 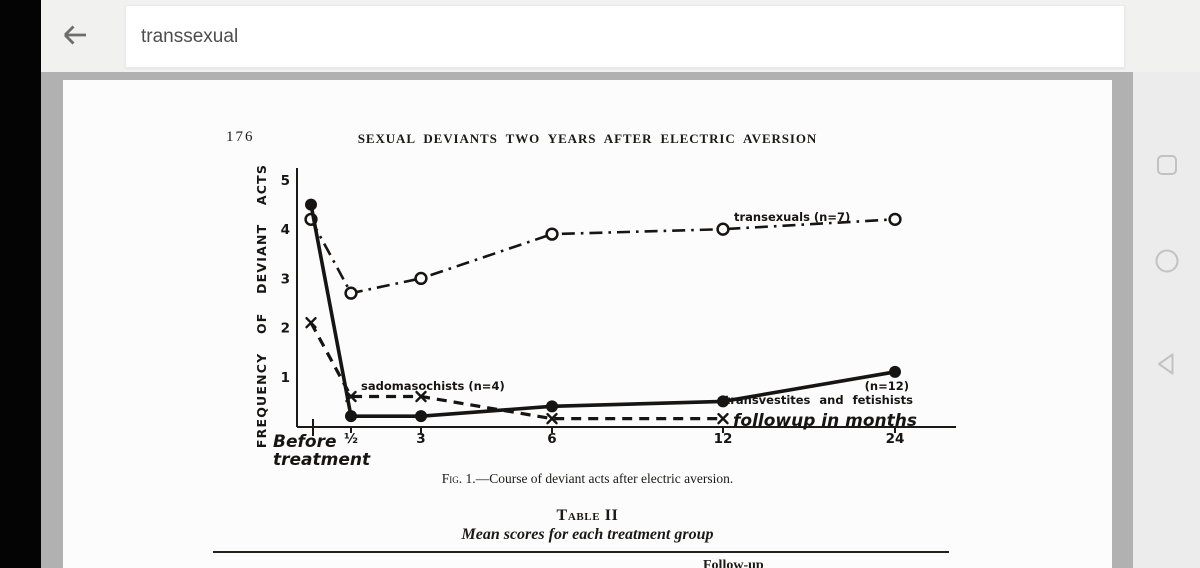 I want to click on figure-caption-prefix: Fig. 1., so click(x=458, y=478).